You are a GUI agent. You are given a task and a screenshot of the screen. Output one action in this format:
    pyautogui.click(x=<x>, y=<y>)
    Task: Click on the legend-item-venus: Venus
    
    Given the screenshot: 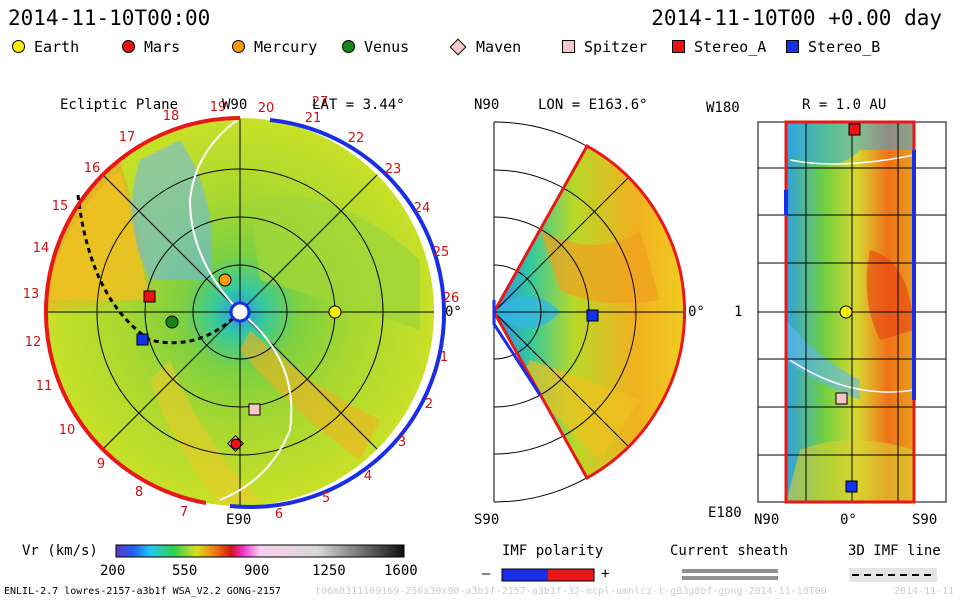 What is the action you would take?
    pyautogui.click(x=375, y=47)
    